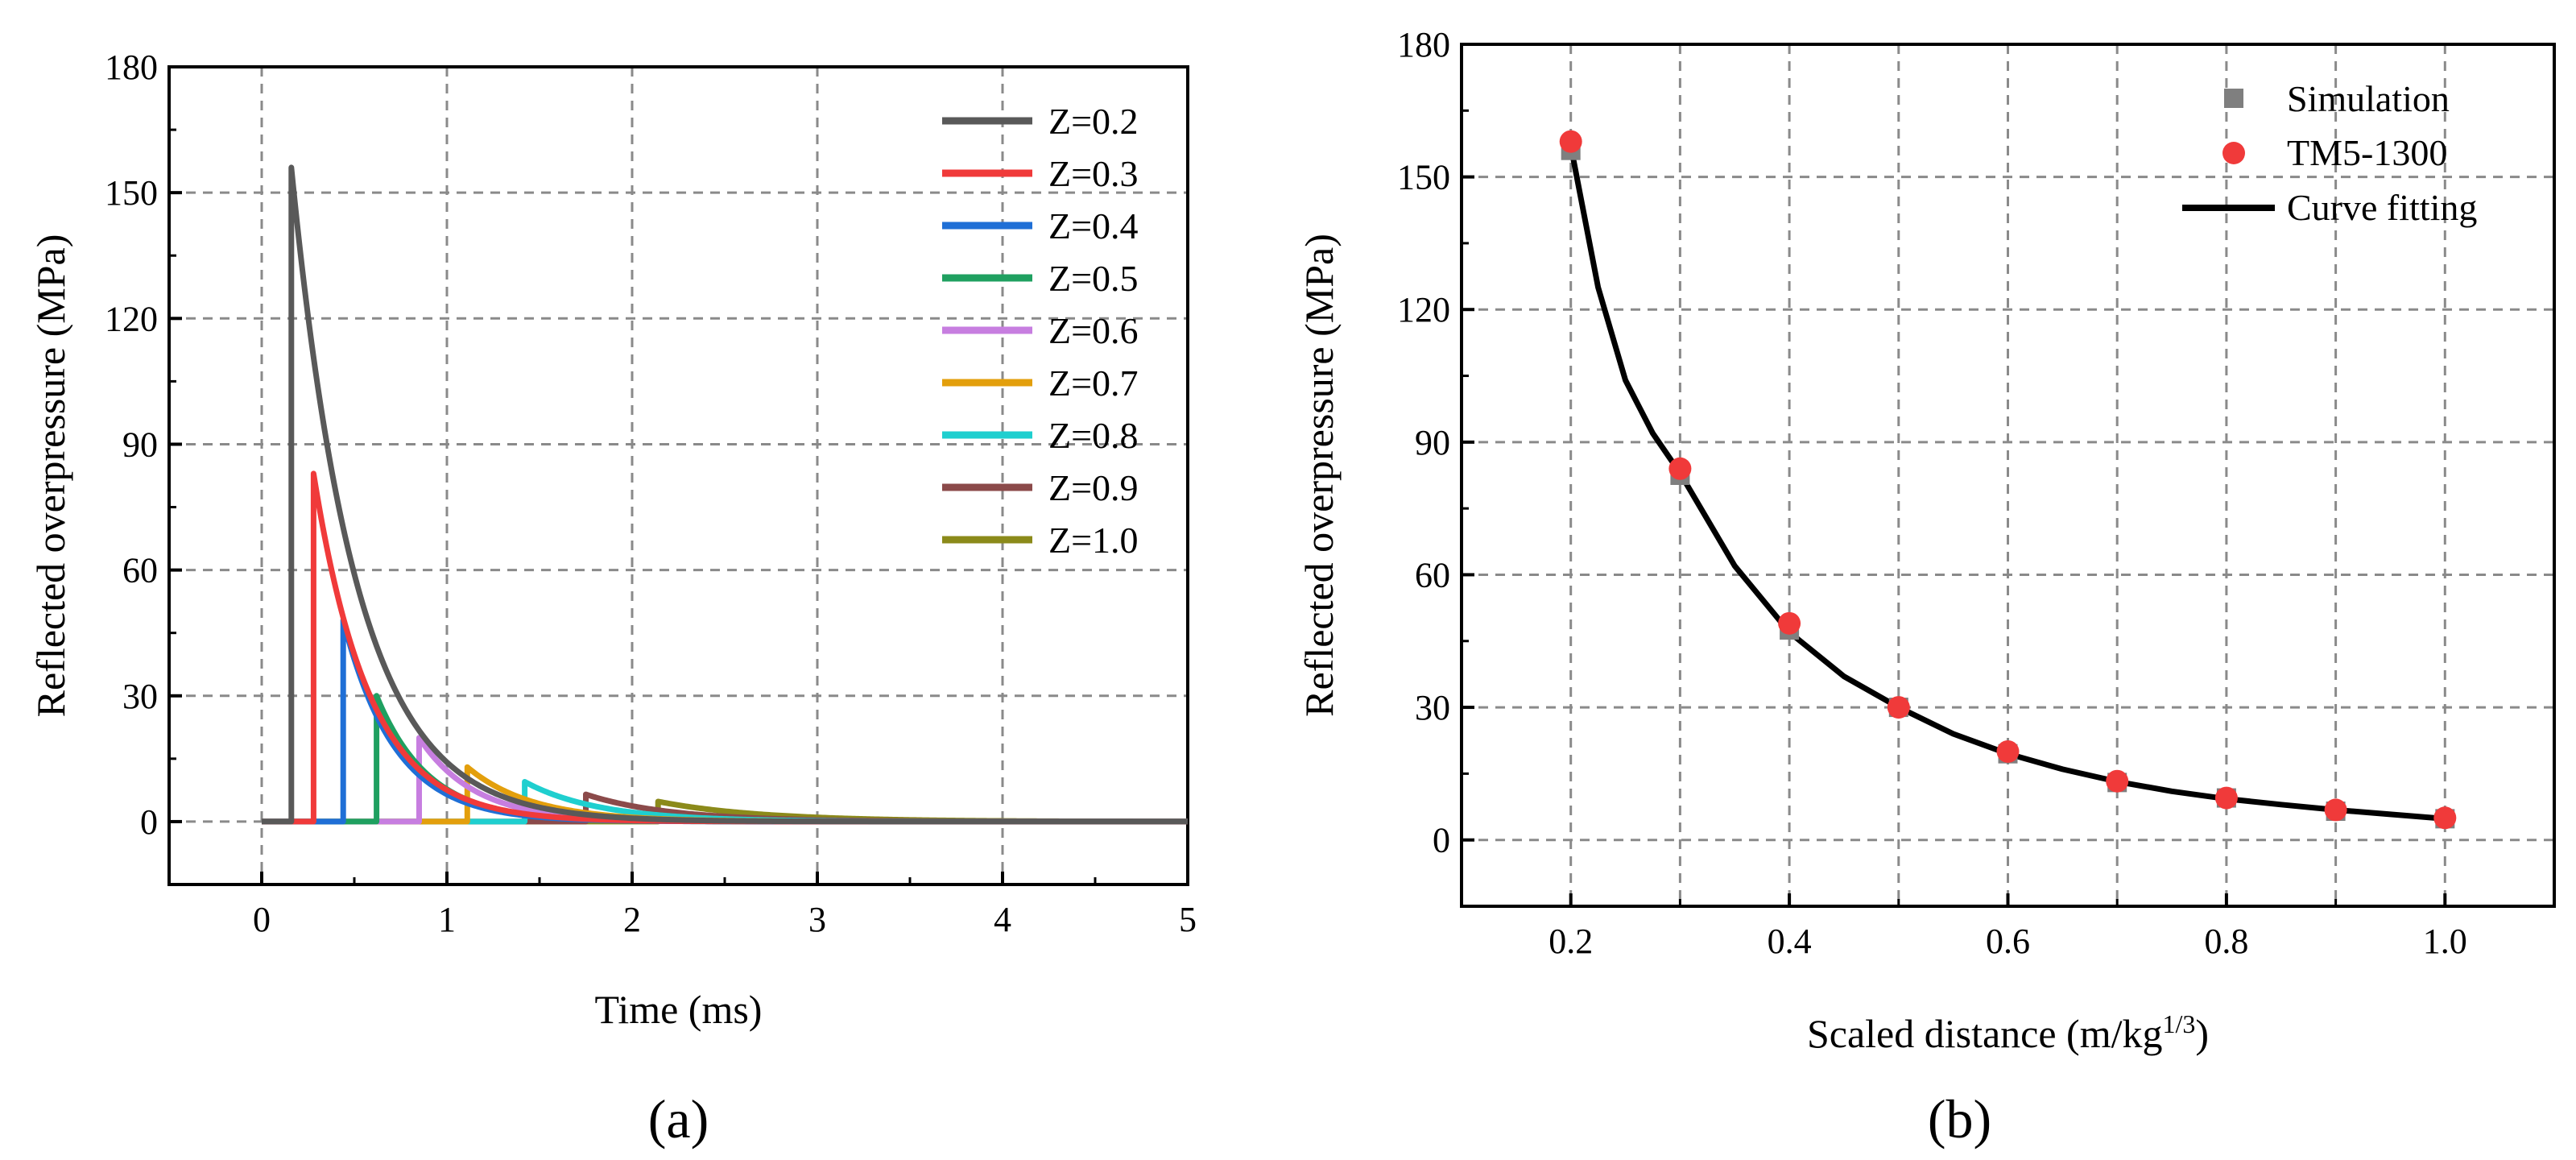  Describe the element at coordinates (1441, 841) in the screenshot. I see `panel-b-ytick-label: 0` at that location.